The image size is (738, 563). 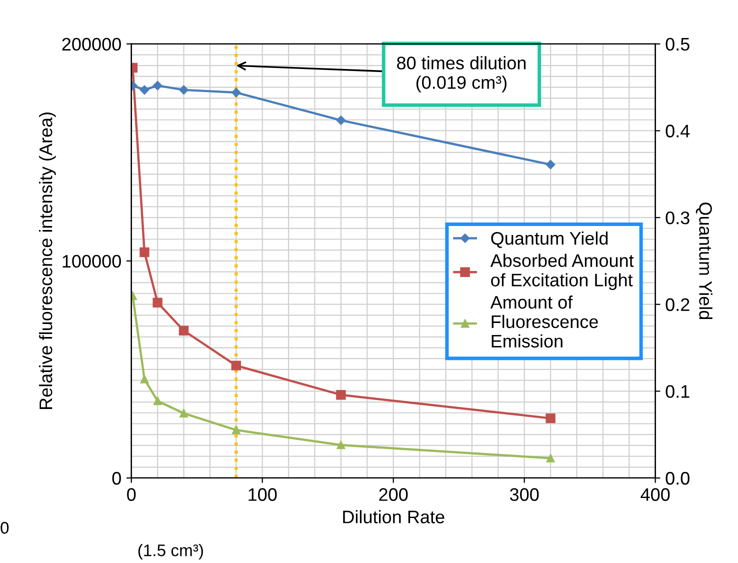 What do you see at coordinates (4, 528) in the screenshot?
I see `text: 0` at bounding box center [4, 528].